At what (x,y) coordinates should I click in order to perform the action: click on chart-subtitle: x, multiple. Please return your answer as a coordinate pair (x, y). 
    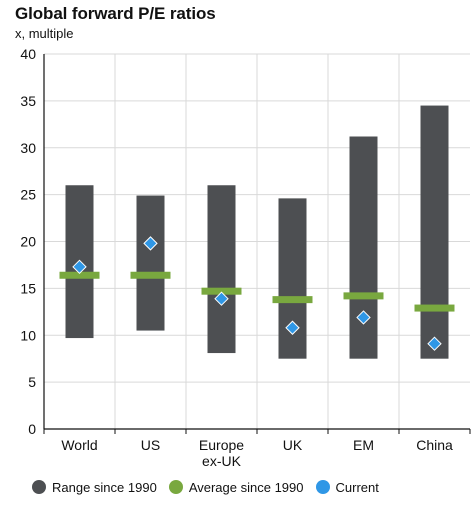
    Looking at the image, I should click on (44, 33).